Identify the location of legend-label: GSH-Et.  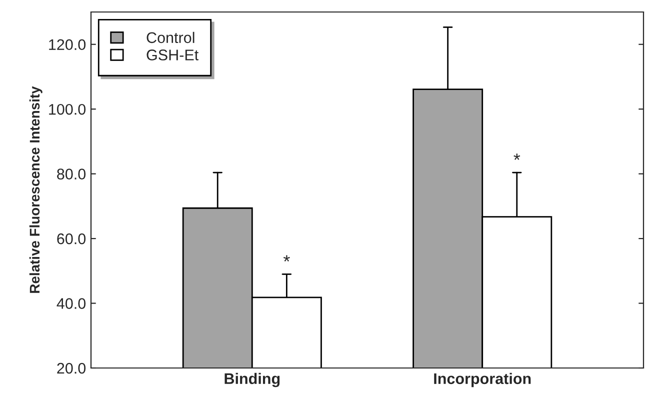
(172, 55).